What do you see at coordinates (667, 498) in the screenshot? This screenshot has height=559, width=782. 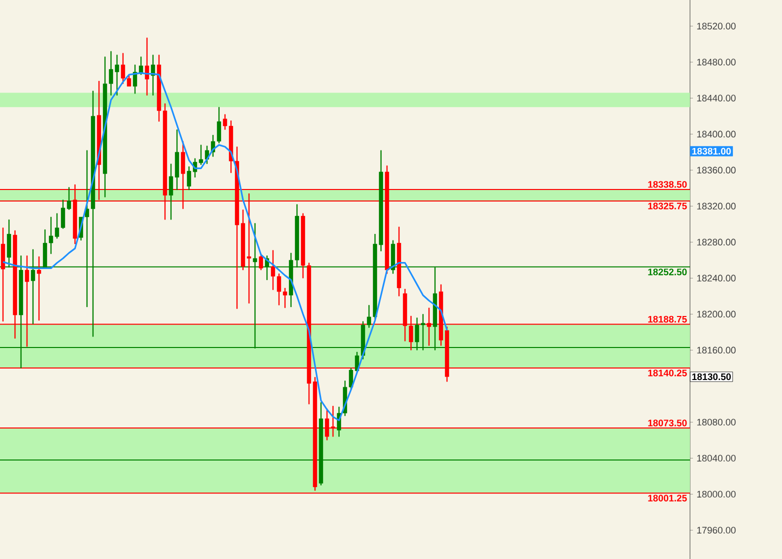 I see `ref-line-label: 18001.25` at bounding box center [667, 498].